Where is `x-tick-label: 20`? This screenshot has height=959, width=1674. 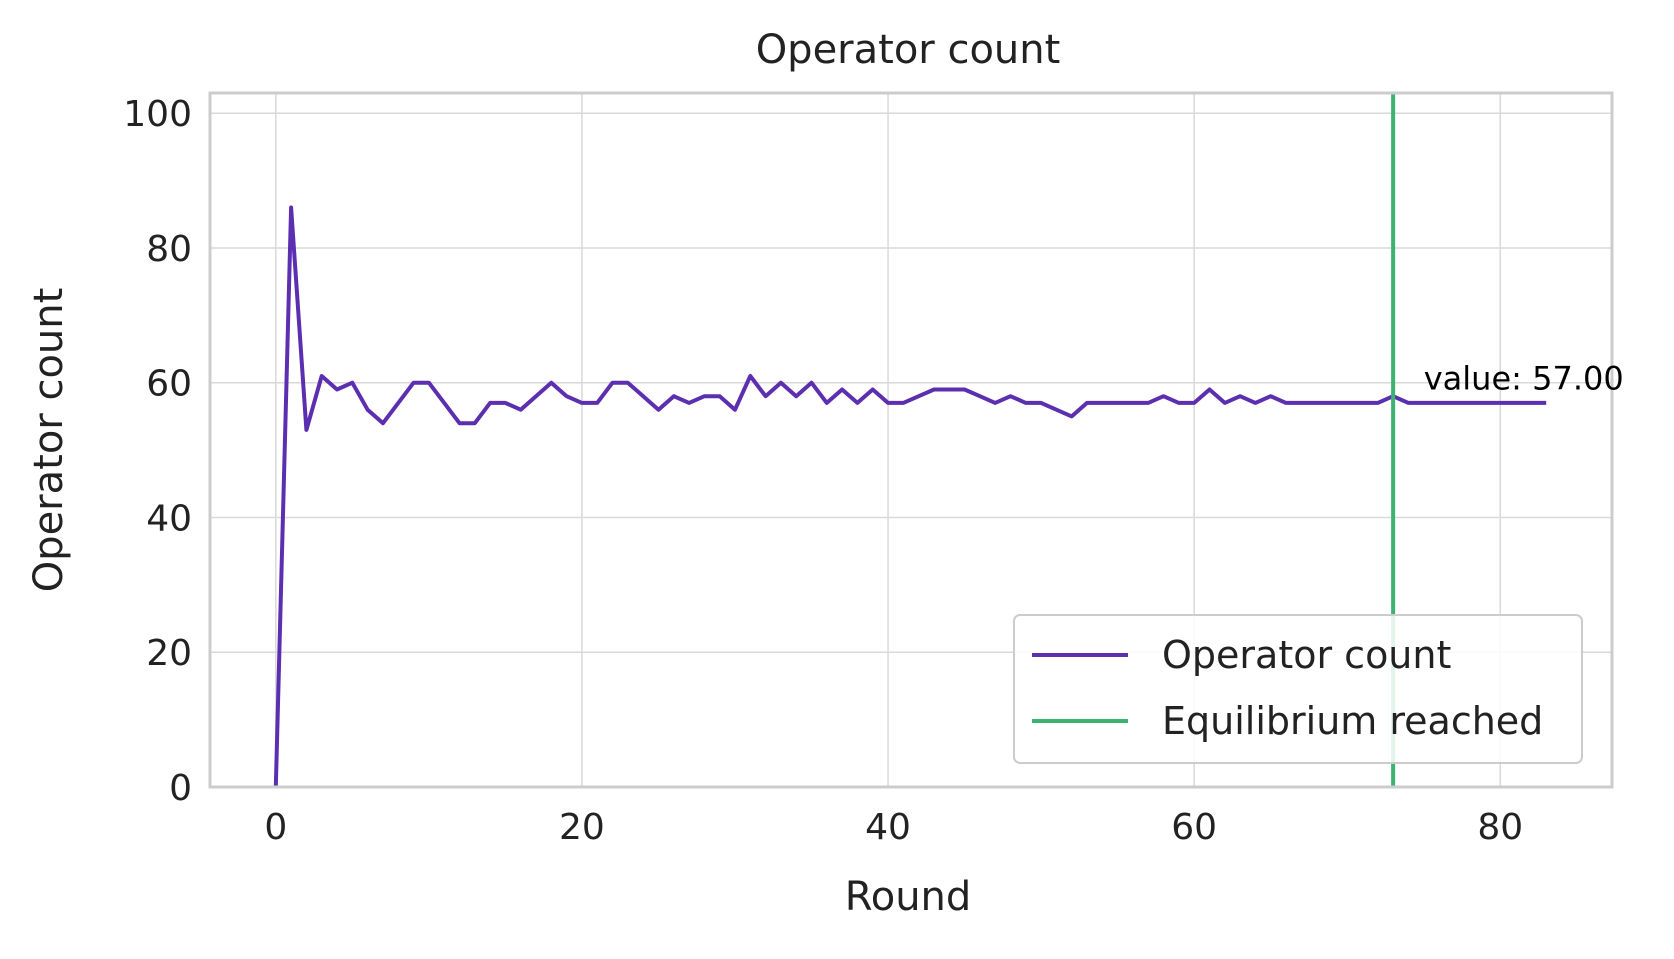 x-tick-label: 20 is located at coordinates (582, 827).